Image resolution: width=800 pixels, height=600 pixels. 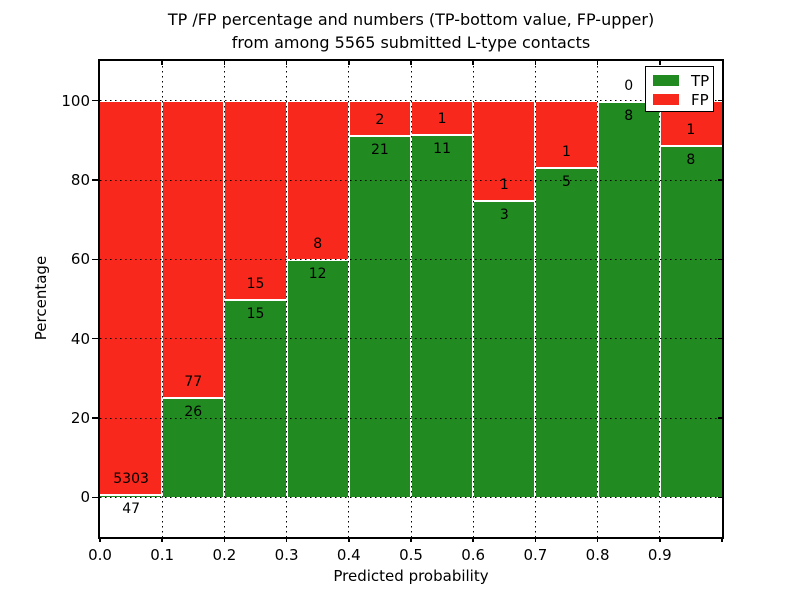 What do you see at coordinates (80, 418) in the screenshot?
I see `y-tick-label: 20` at bounding box center [80, 418].